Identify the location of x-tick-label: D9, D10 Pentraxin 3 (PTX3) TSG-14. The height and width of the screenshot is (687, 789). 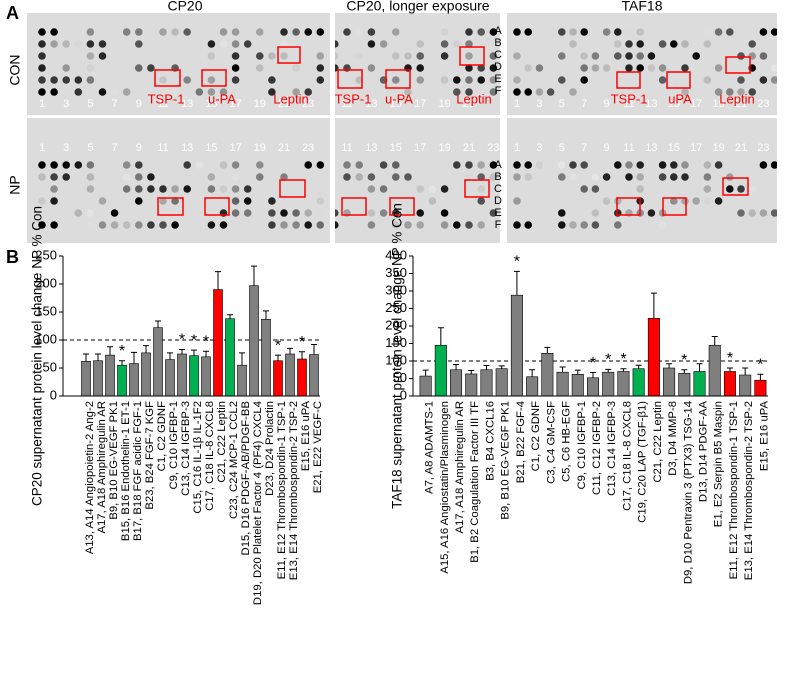
(688, 492).